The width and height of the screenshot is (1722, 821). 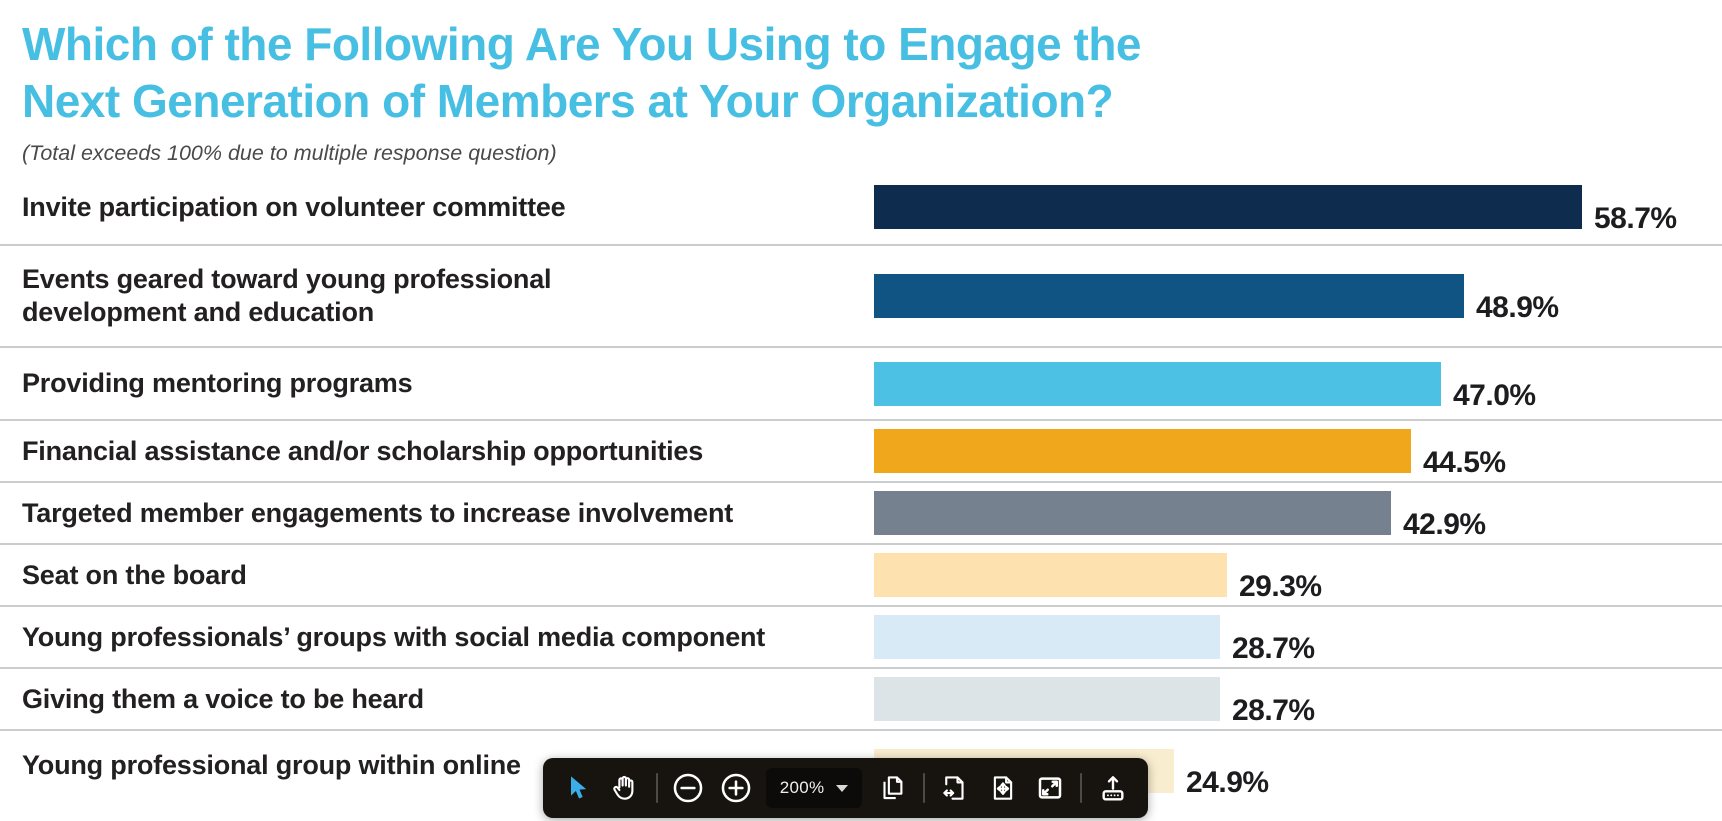 I want to click on bar-group: 58.7%, so click(x=1275, y=209).